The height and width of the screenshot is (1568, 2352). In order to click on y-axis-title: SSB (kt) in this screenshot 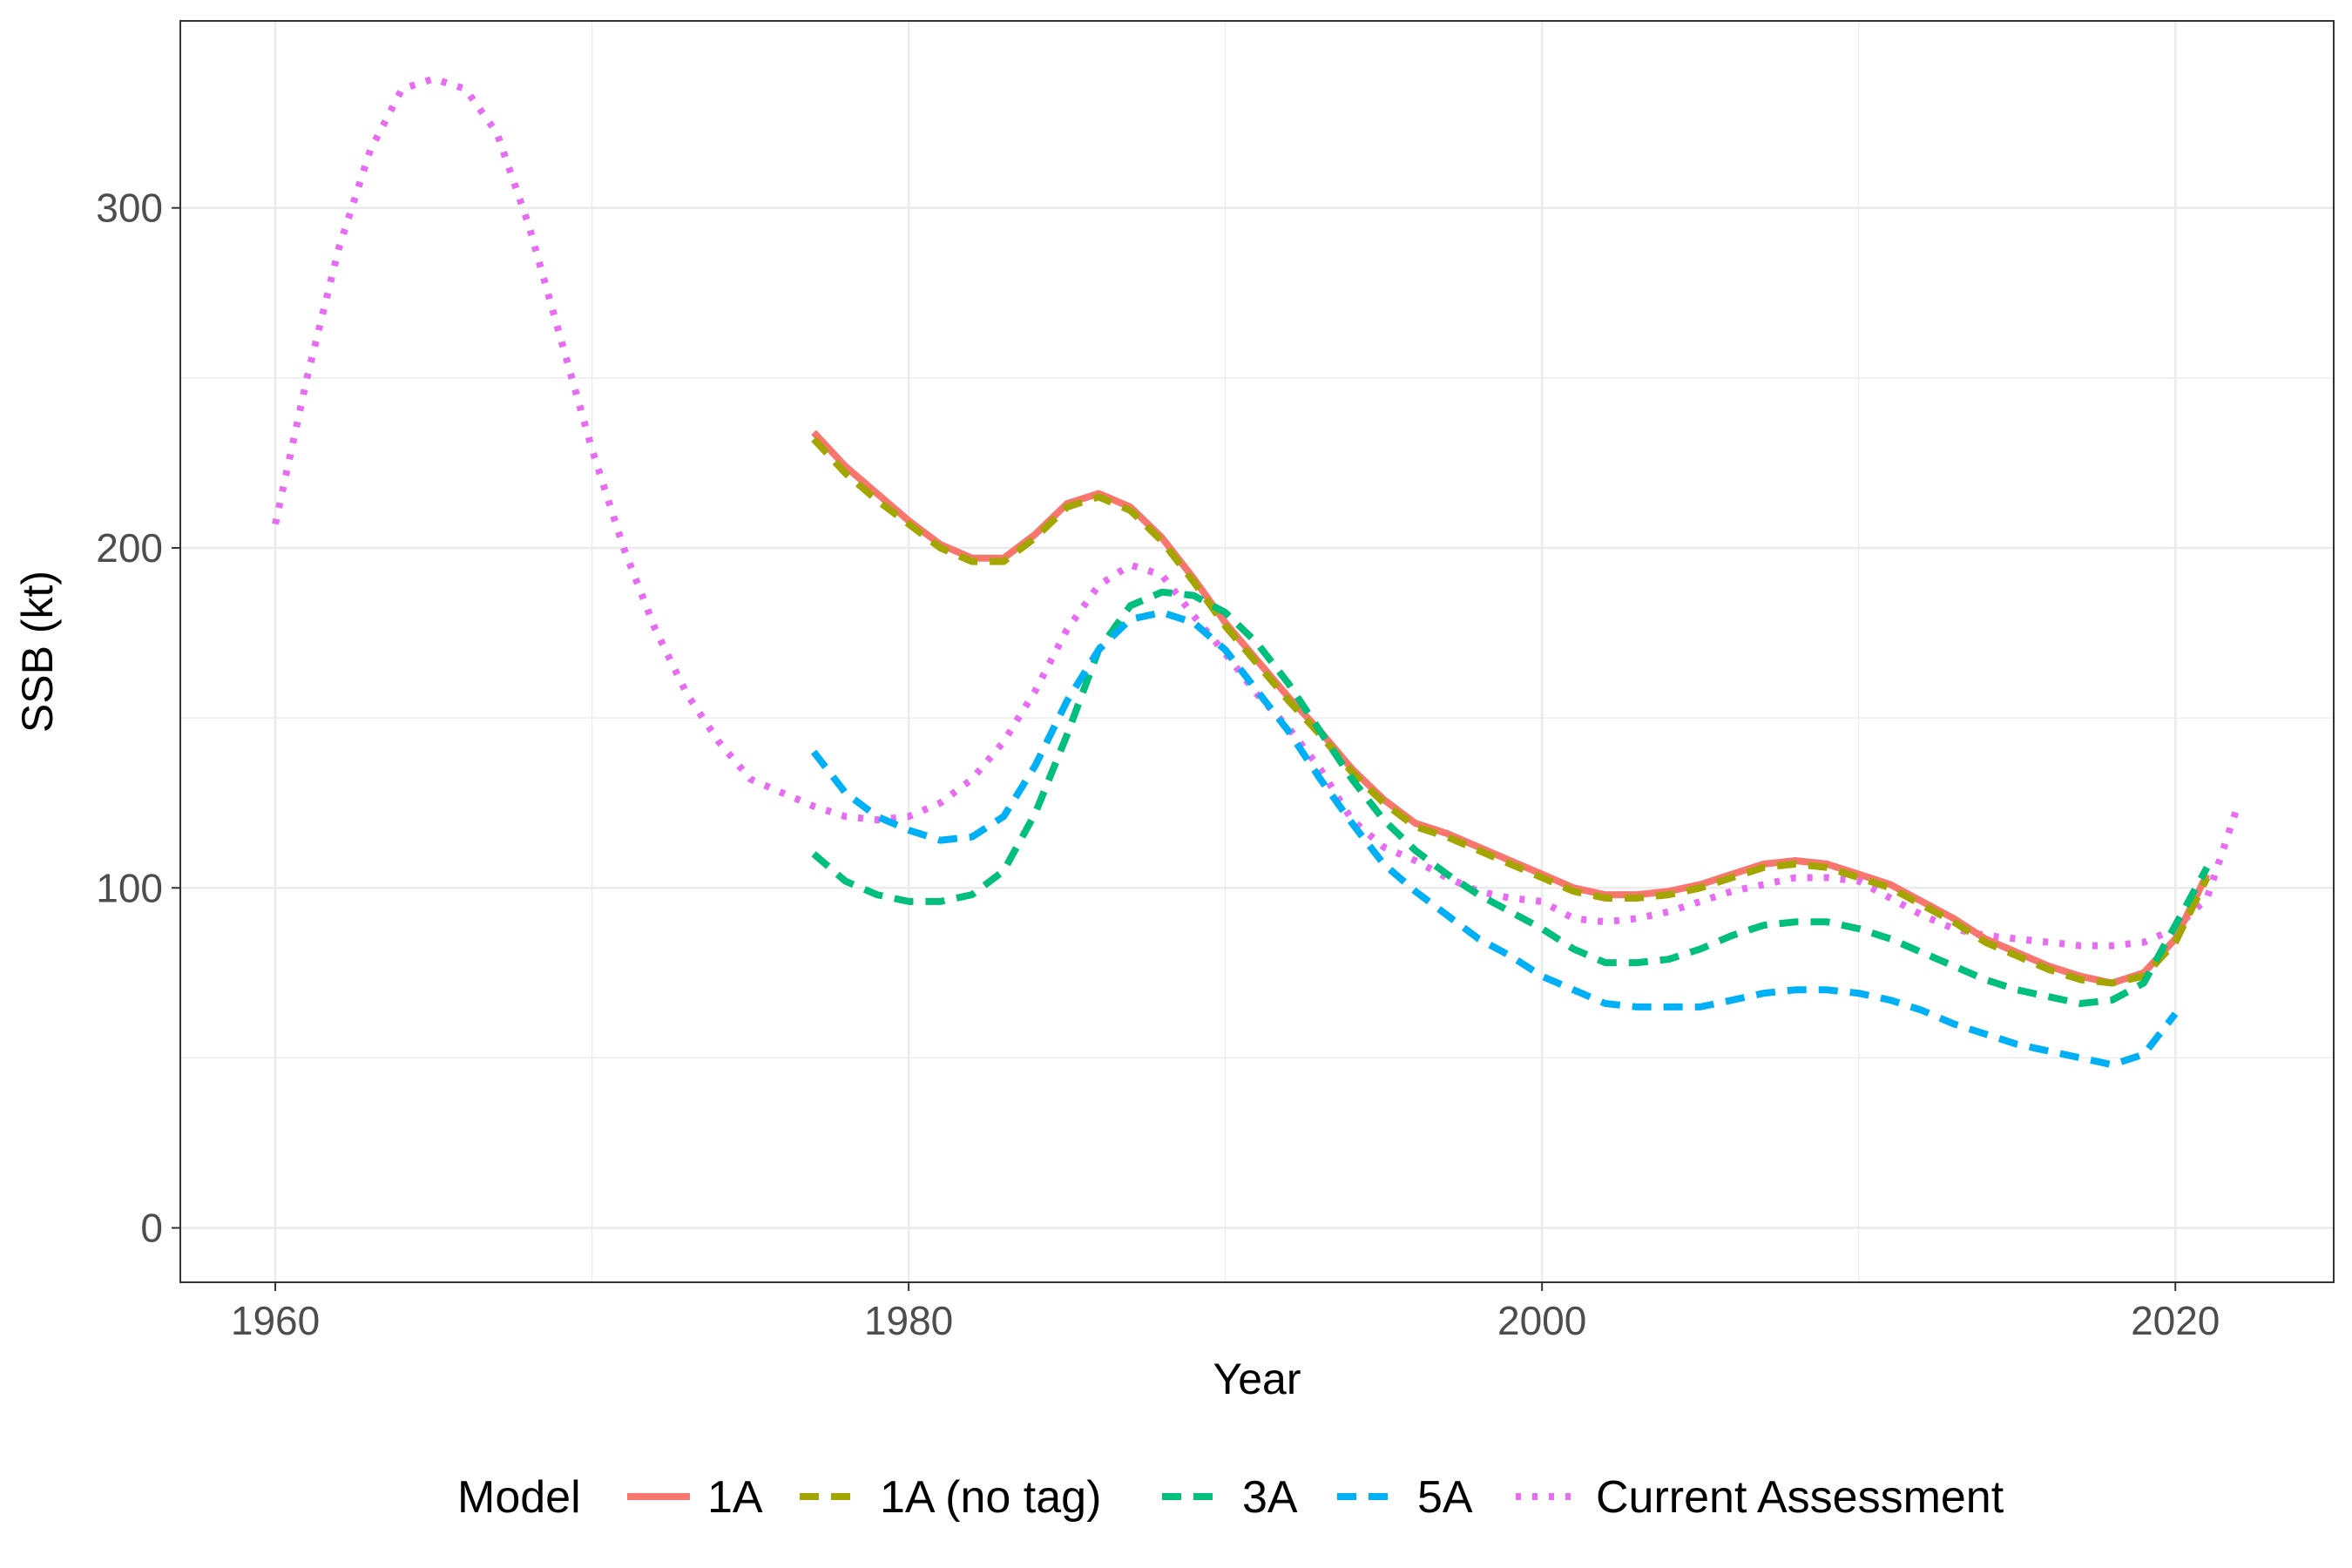, I will do `click(37, 652)`.